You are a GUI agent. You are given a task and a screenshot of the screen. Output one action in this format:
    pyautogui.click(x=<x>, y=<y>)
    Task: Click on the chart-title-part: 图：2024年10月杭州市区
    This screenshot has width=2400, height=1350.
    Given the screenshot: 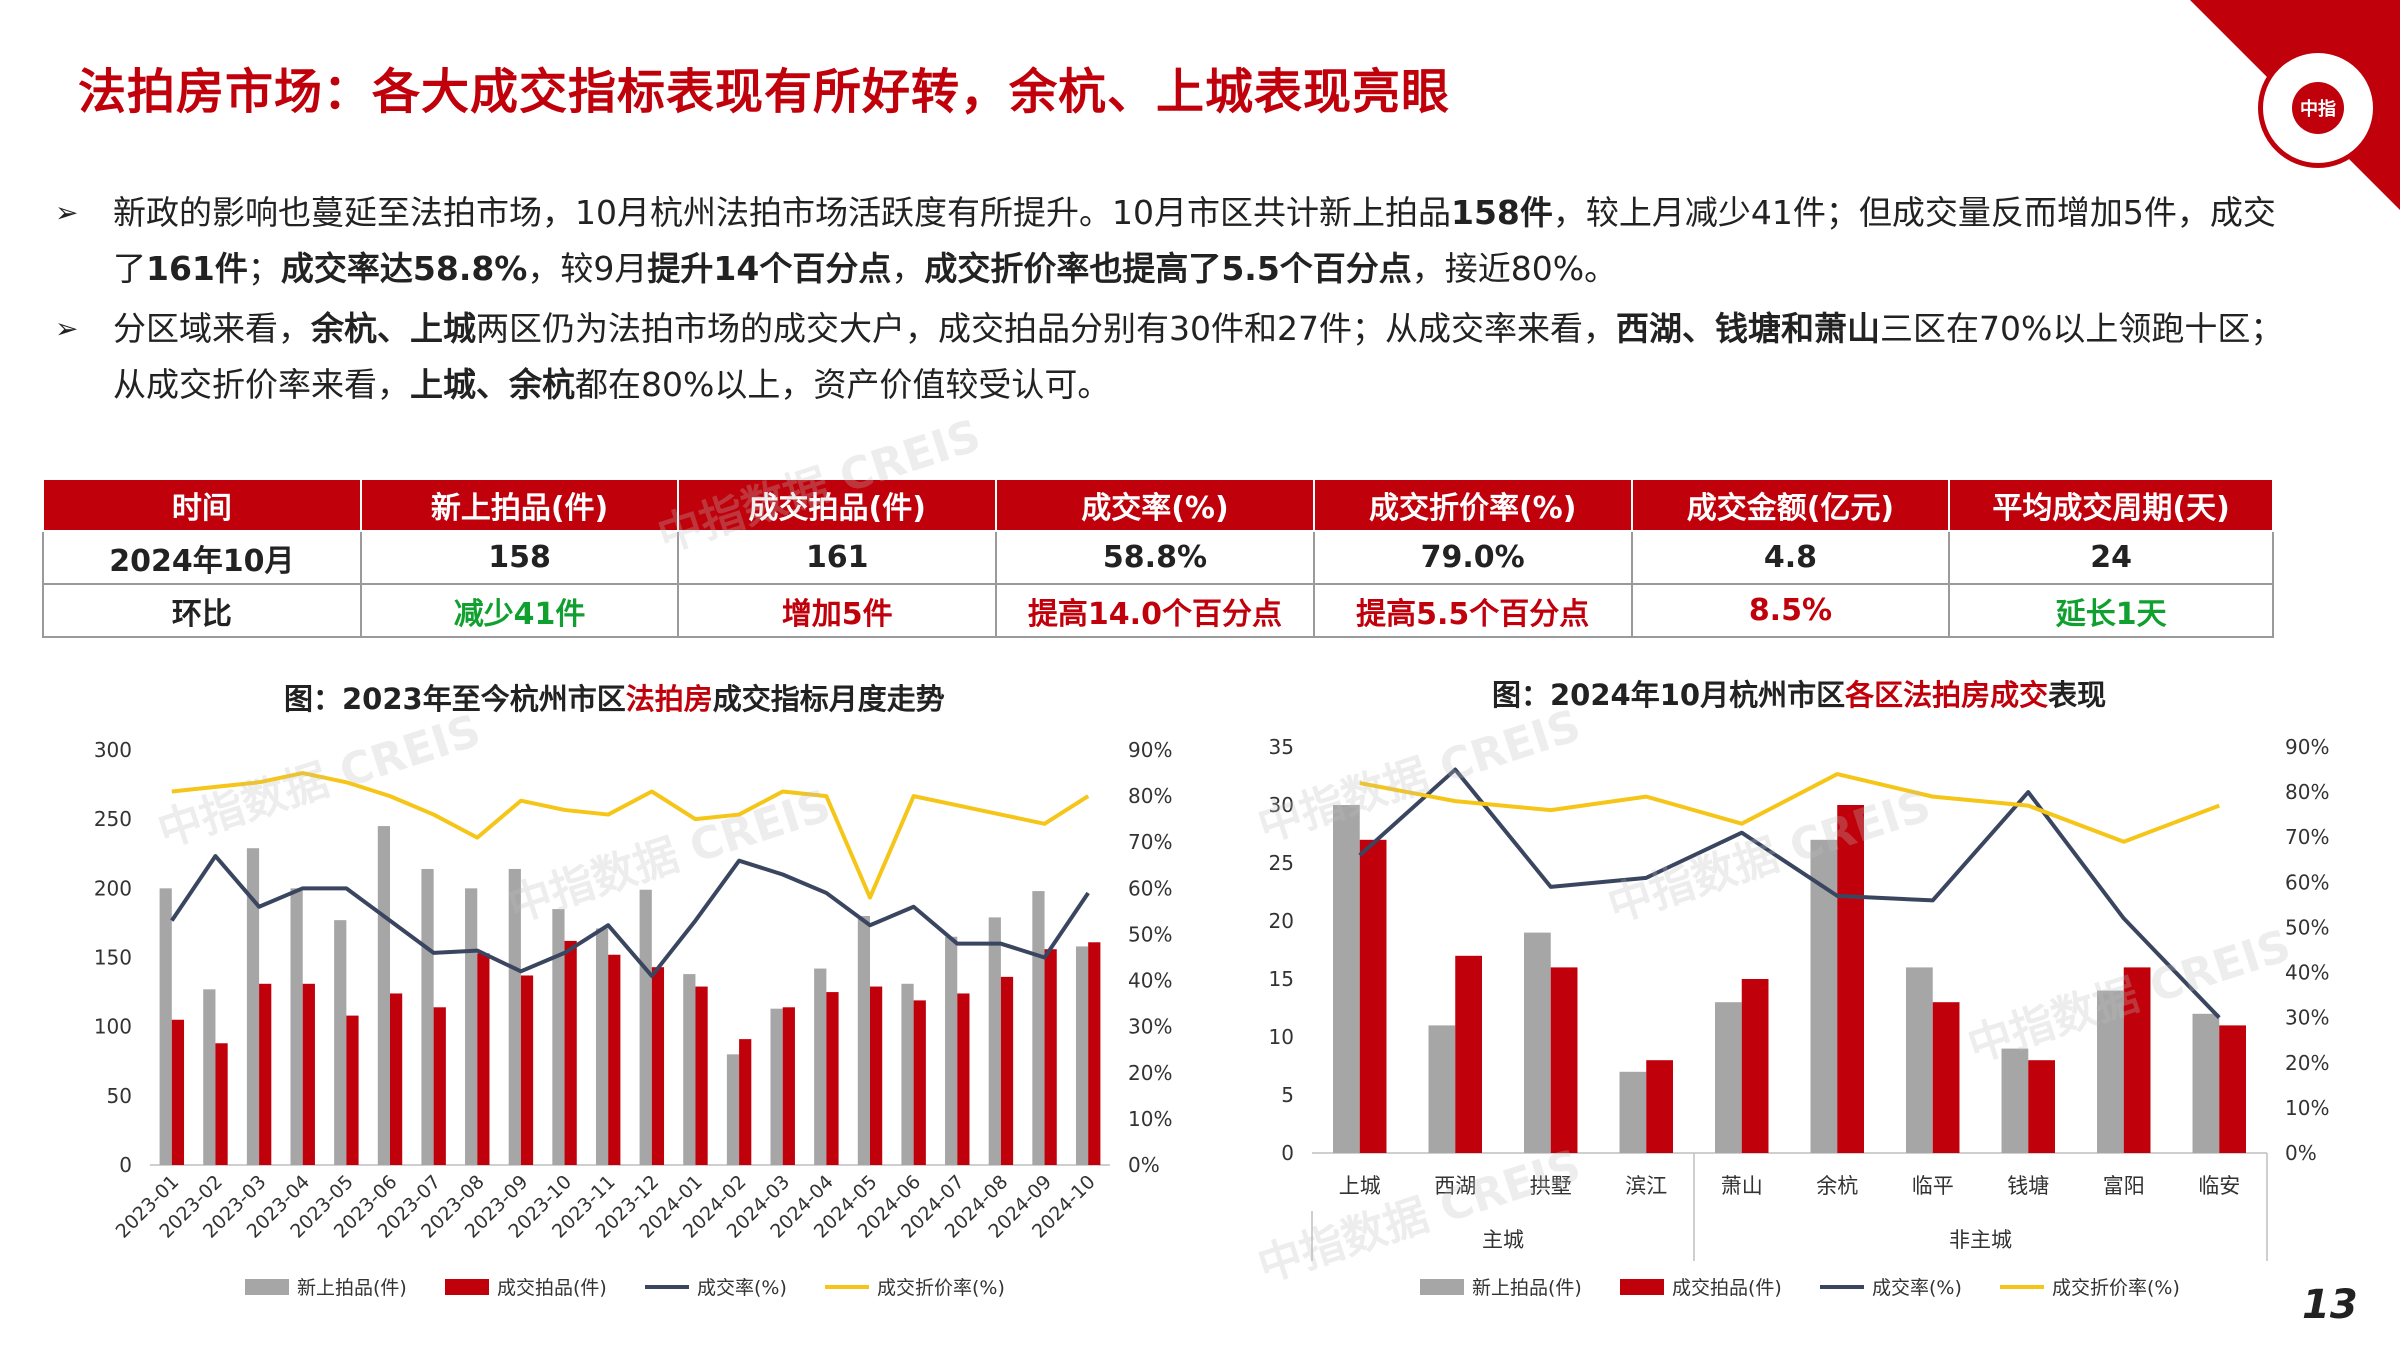 What is the action you would take?
    pyautogui.click(x=1669, y=695)
    